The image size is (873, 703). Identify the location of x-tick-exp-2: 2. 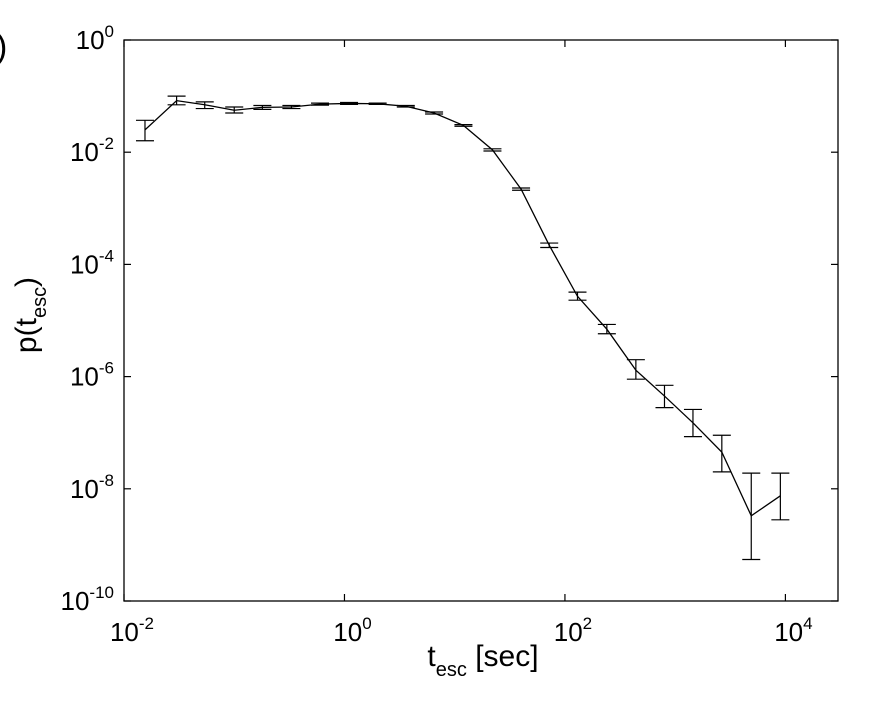
(587, 623).